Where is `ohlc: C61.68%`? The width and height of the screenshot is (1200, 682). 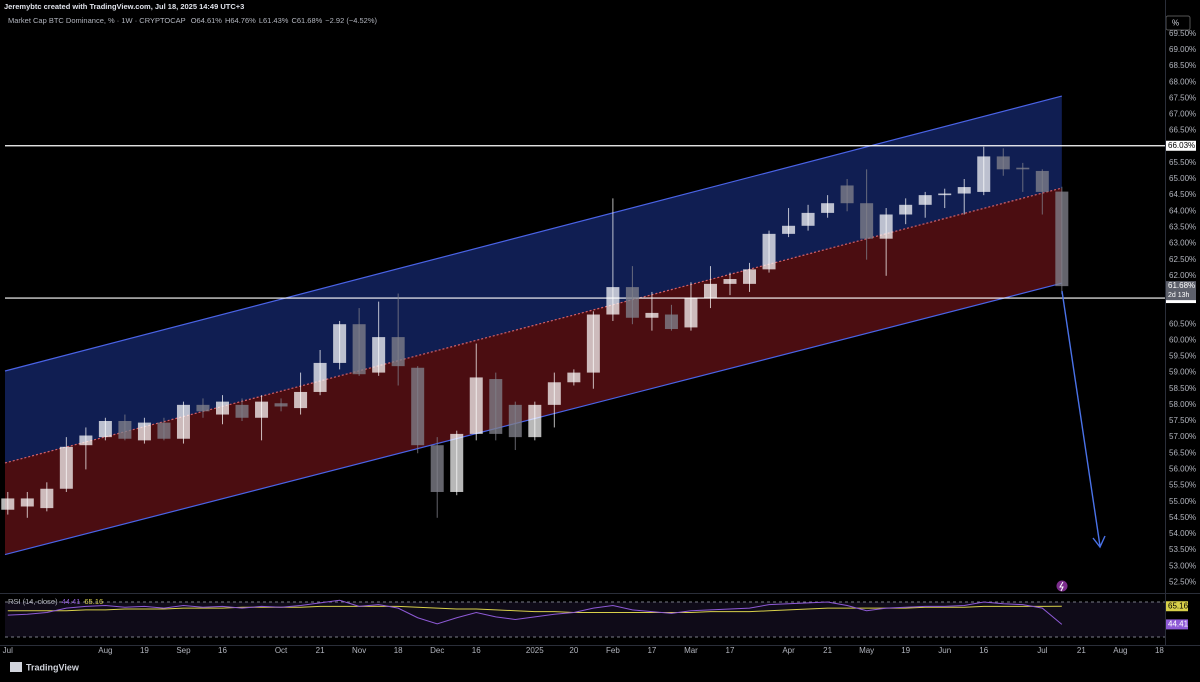 ohlc: C61.68% is located at coordinates (306, 20).